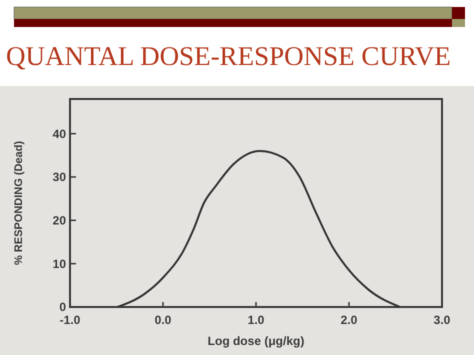 This screenshot has height=355, width=474. Describe the element at coordinates (70, 320) in the screenshot. I see `x-tick-label: -1.0` at that location.